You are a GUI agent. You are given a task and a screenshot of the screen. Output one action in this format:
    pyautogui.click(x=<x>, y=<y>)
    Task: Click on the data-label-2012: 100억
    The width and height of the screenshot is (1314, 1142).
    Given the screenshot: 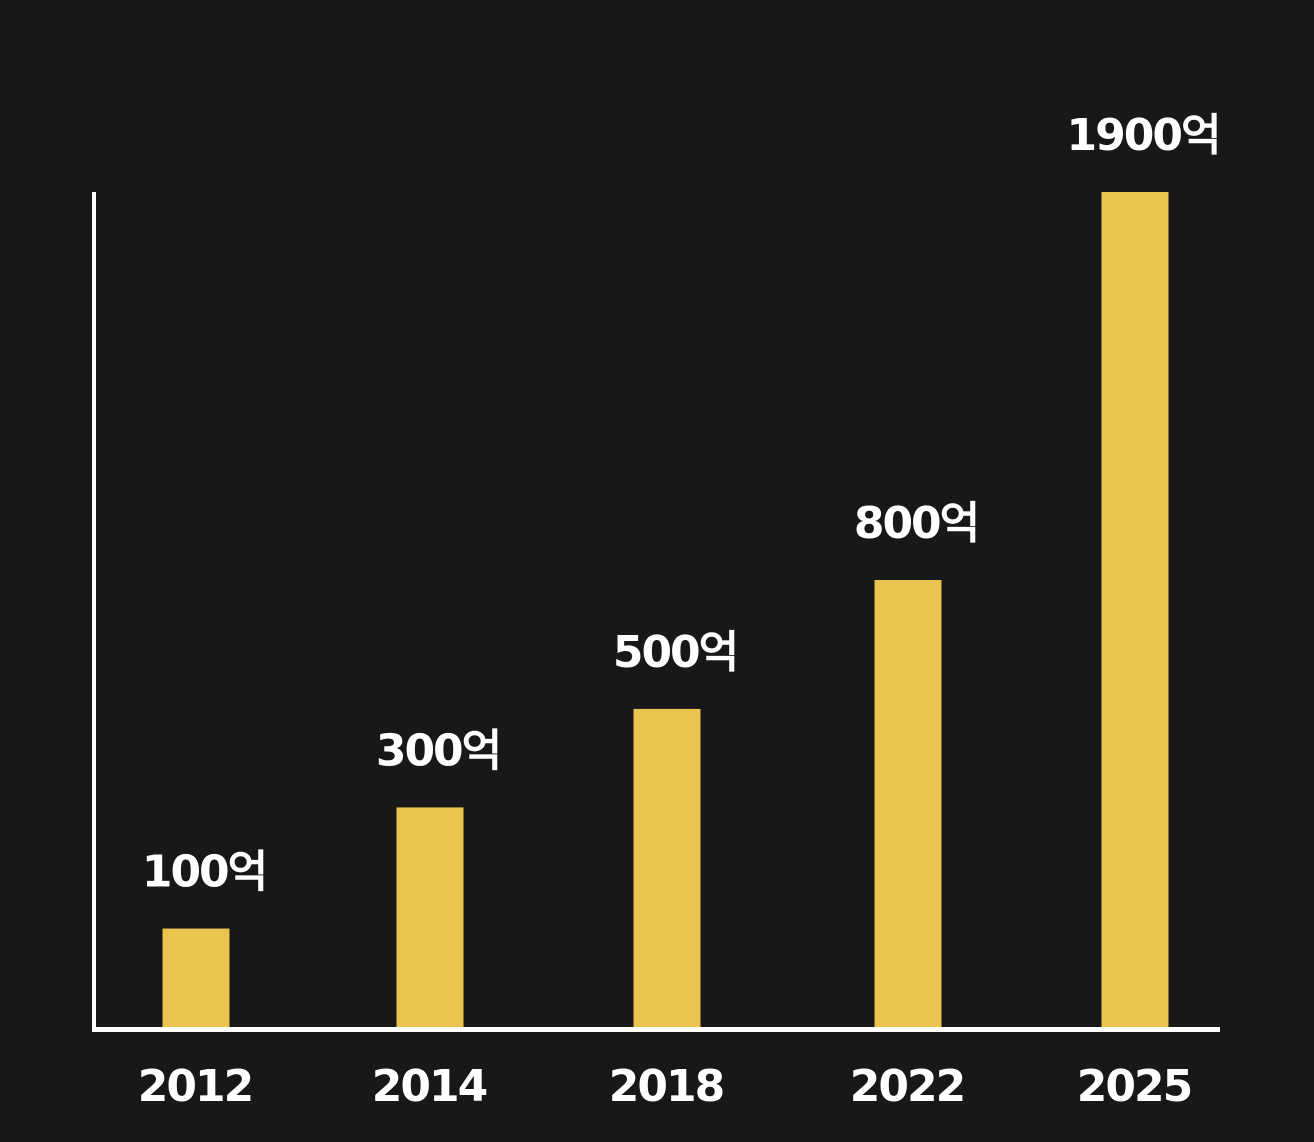 What is the action you would take?
    pyautogui.click(x=204, y=872)
    